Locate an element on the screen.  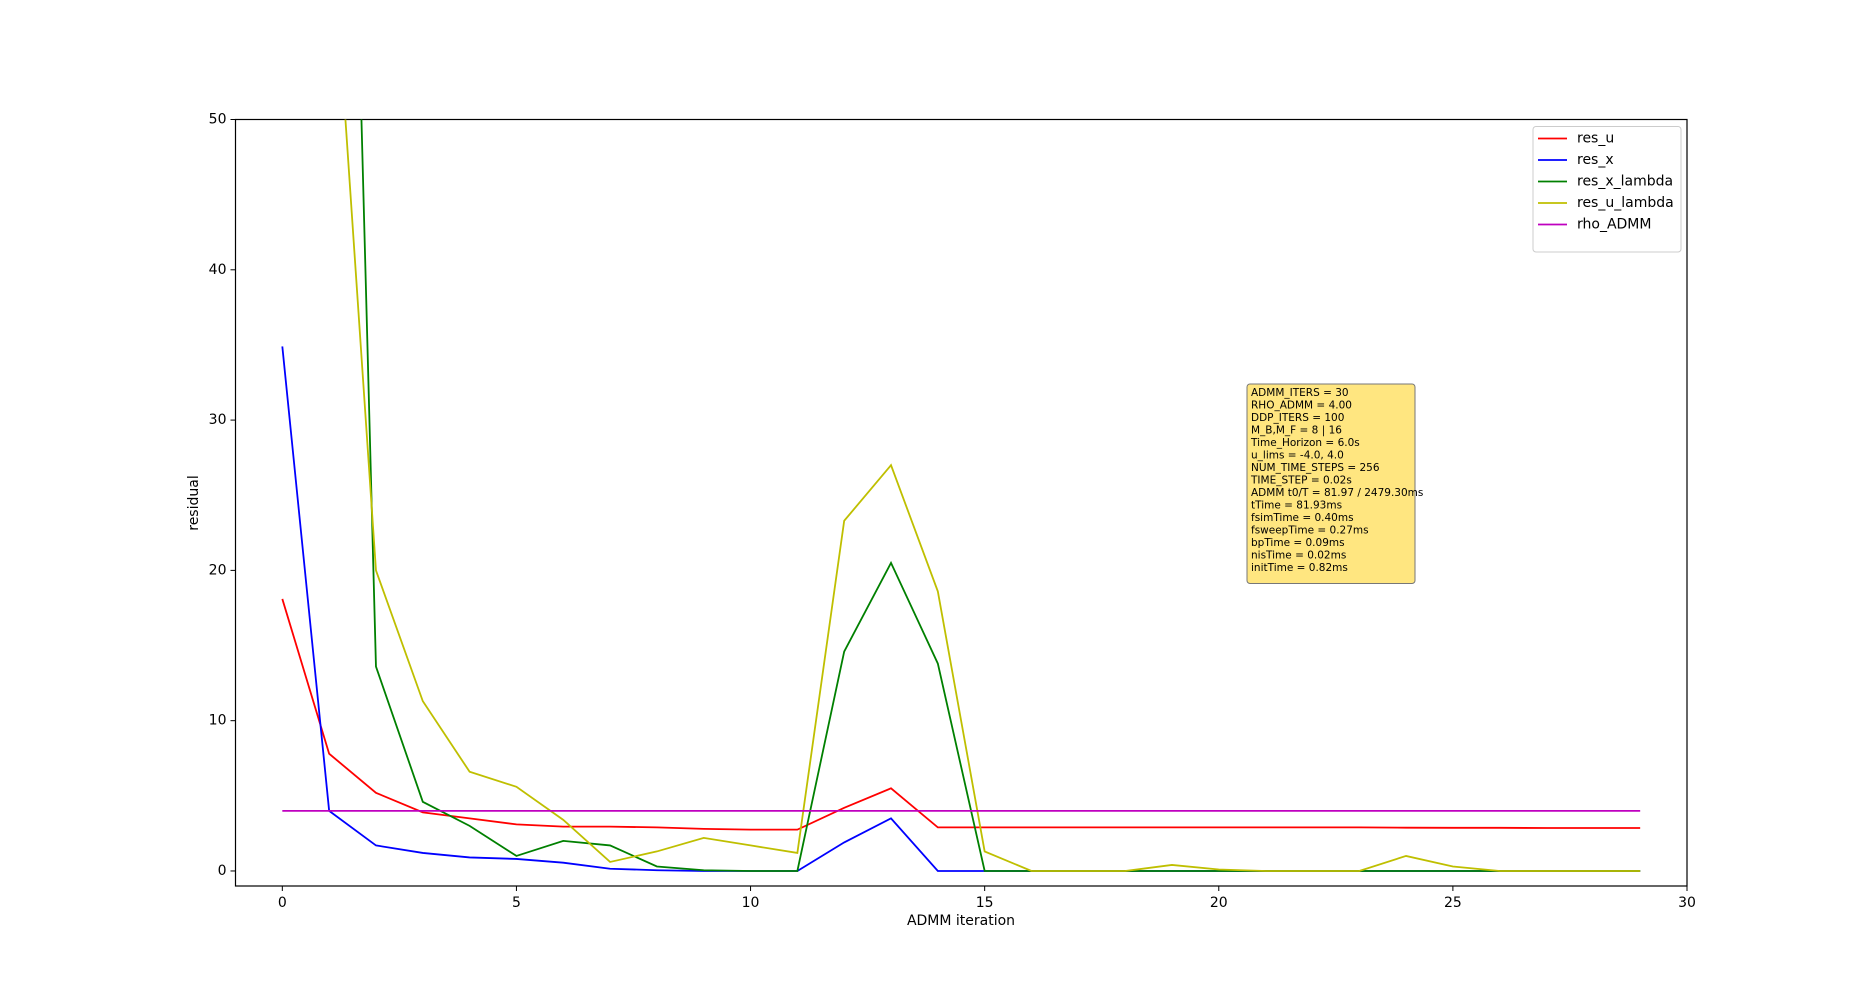
x-tick-label: 25 is located at coordinates (1453, 903).